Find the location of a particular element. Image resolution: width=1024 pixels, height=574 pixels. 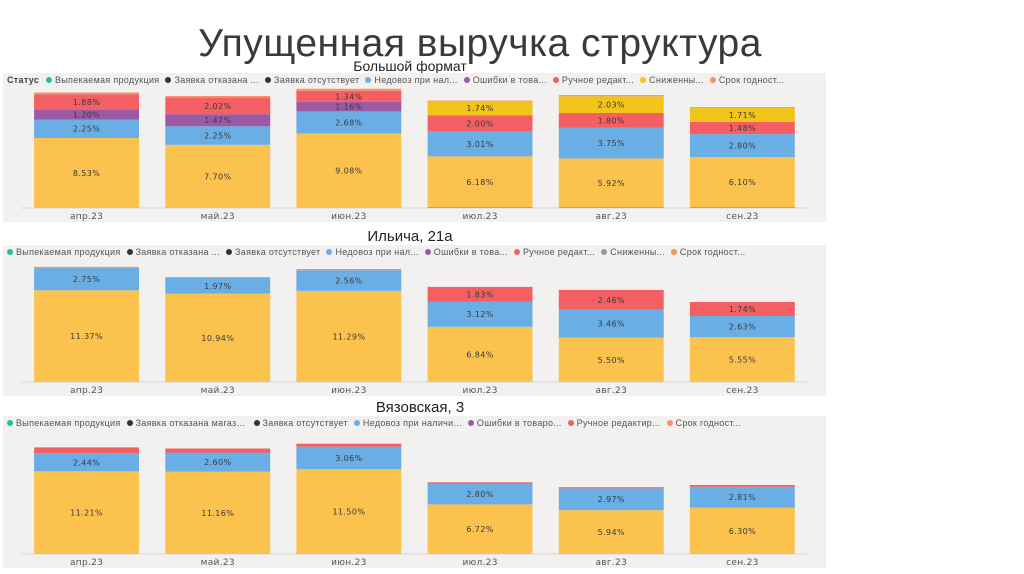

data-label: 2.97% is located at coordinates (611, 499).